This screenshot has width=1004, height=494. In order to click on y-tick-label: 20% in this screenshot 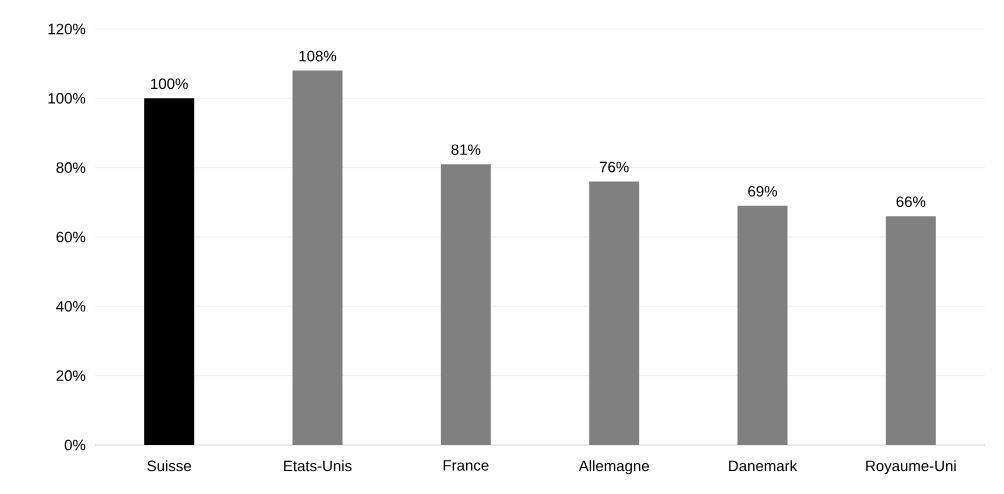, I will do `click(71, 375)`.